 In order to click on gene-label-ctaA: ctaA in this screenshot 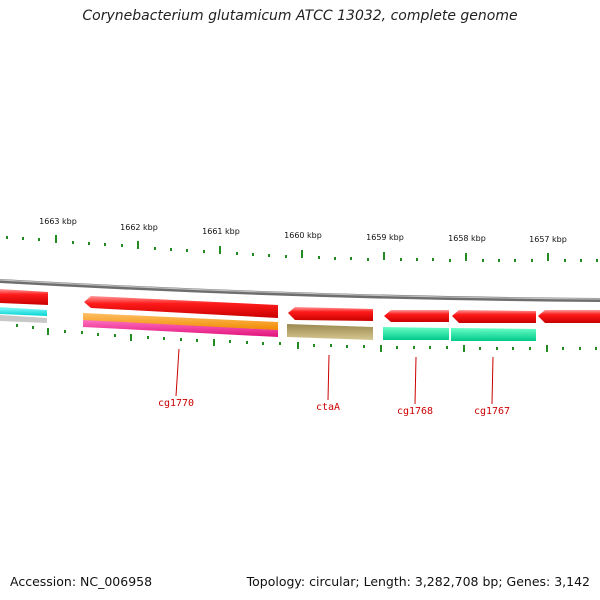, I will do `click(328, 407)`.